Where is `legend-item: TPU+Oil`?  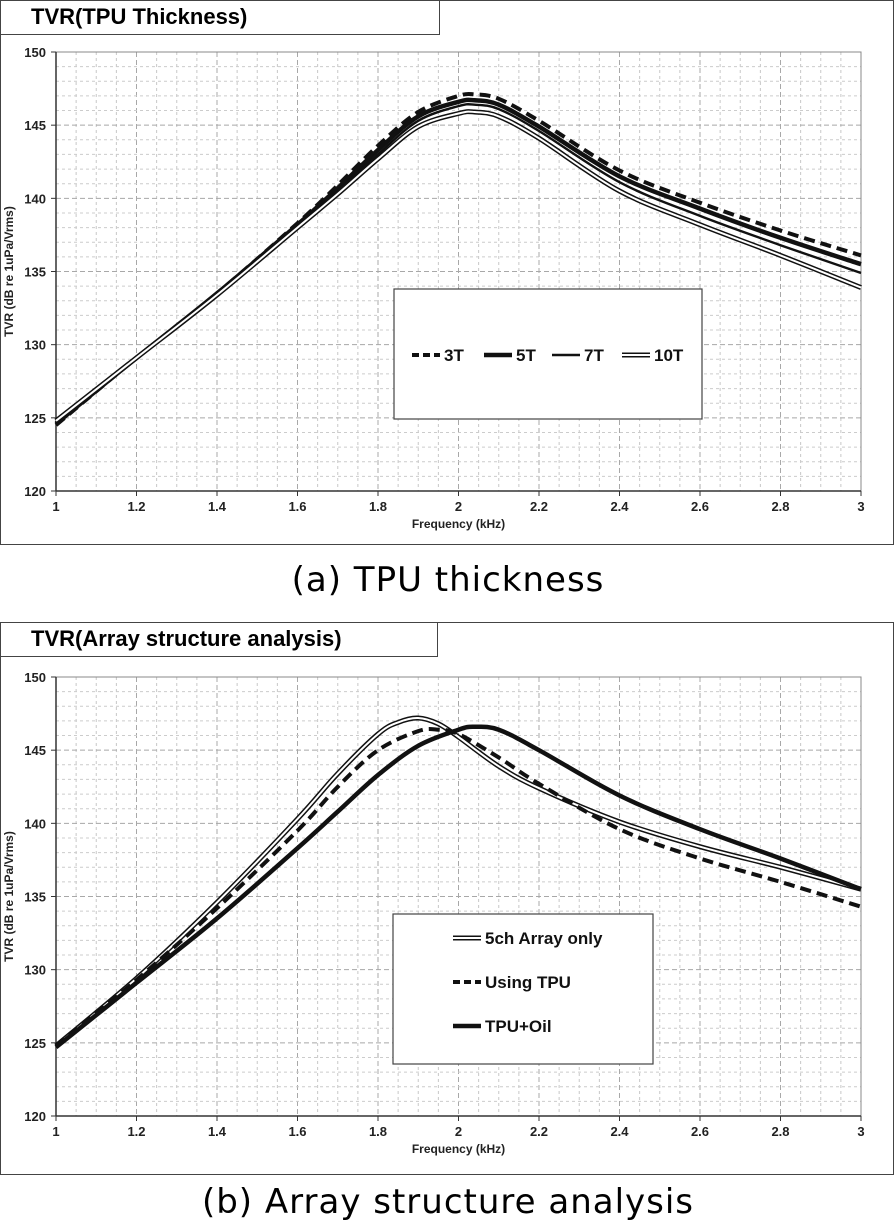
legend-item: TPU+Oil is located at coordinates (502, 1026).